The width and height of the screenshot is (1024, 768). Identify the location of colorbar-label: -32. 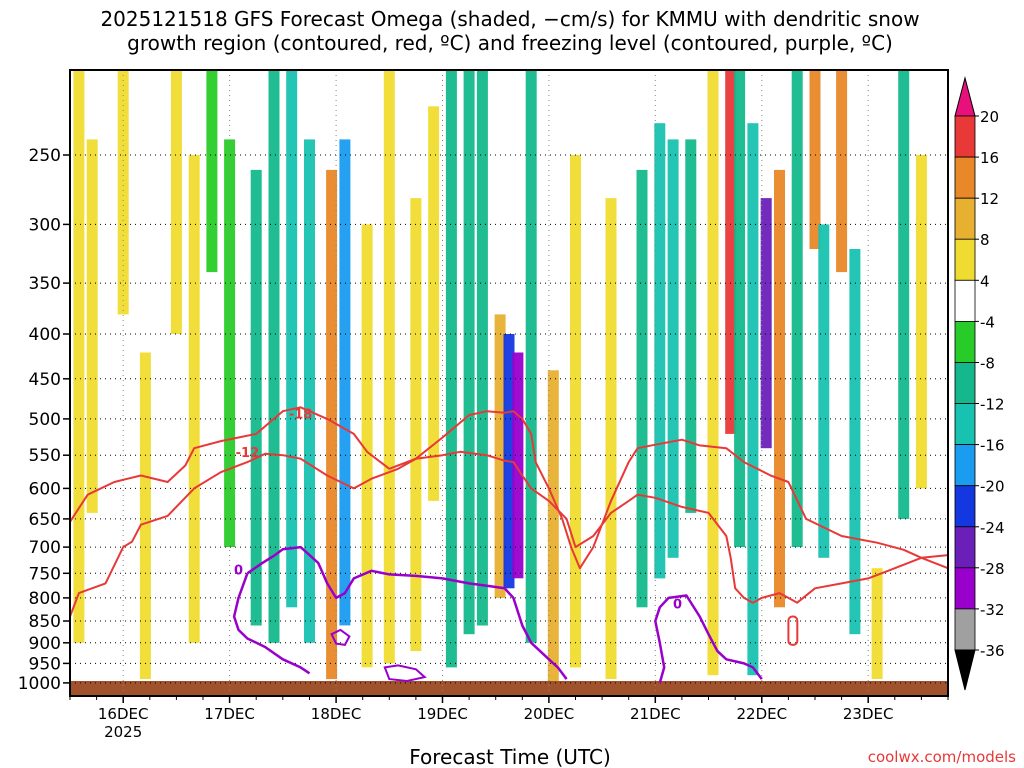
(992, 610).